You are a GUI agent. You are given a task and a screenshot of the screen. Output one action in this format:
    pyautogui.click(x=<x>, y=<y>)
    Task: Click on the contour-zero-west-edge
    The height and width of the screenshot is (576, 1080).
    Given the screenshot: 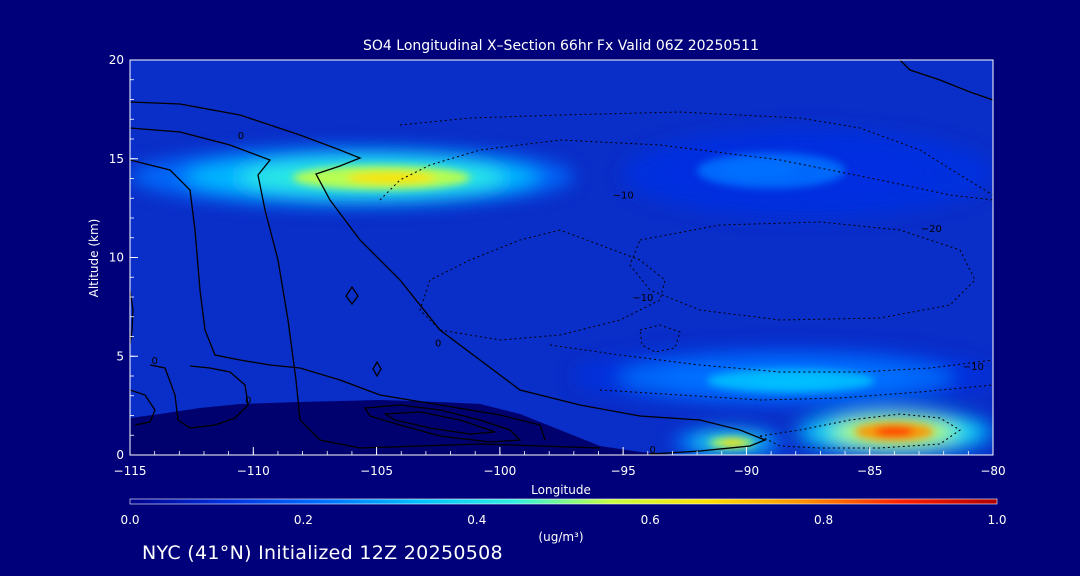 What is the action you would take?
    pyautogui.click(x=132, y=317)
    